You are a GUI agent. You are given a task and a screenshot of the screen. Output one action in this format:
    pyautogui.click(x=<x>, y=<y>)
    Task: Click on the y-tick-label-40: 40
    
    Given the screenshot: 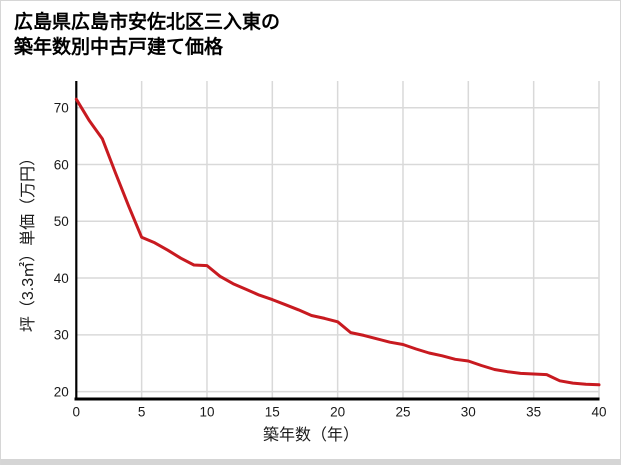 What is the action you would take?
    pyautogui.click(x=61, y=278)
    